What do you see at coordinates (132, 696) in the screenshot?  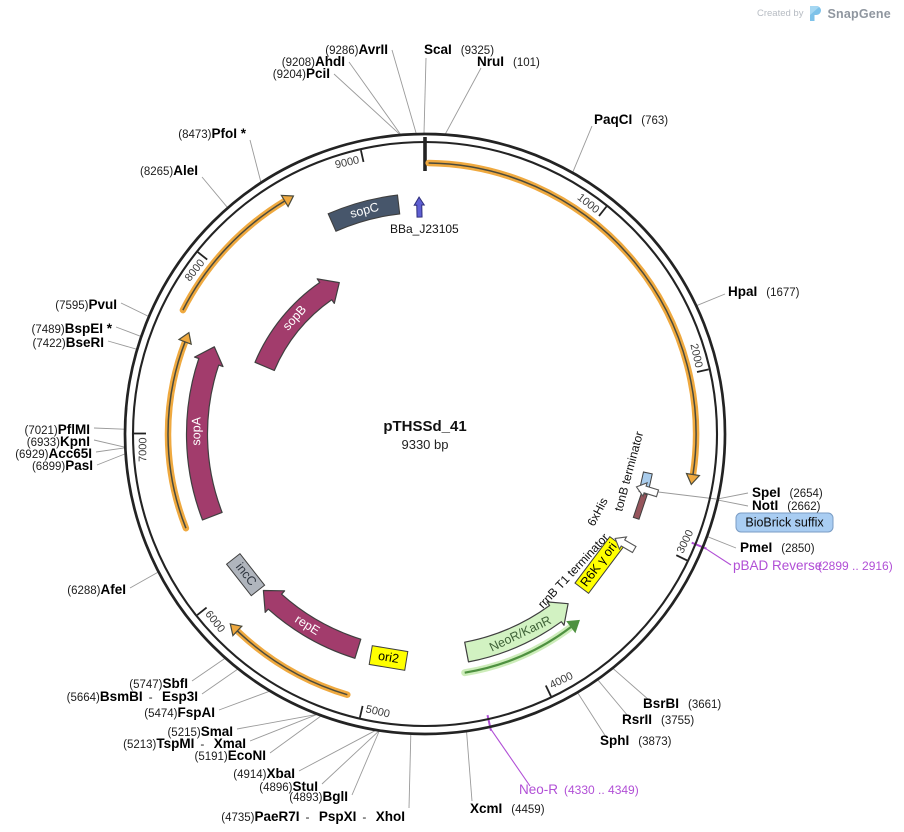 I see `enzyme-label-BsmBIEsp3I: (5664)BsmBI - Esp3I` at bounding box center [132, 696].